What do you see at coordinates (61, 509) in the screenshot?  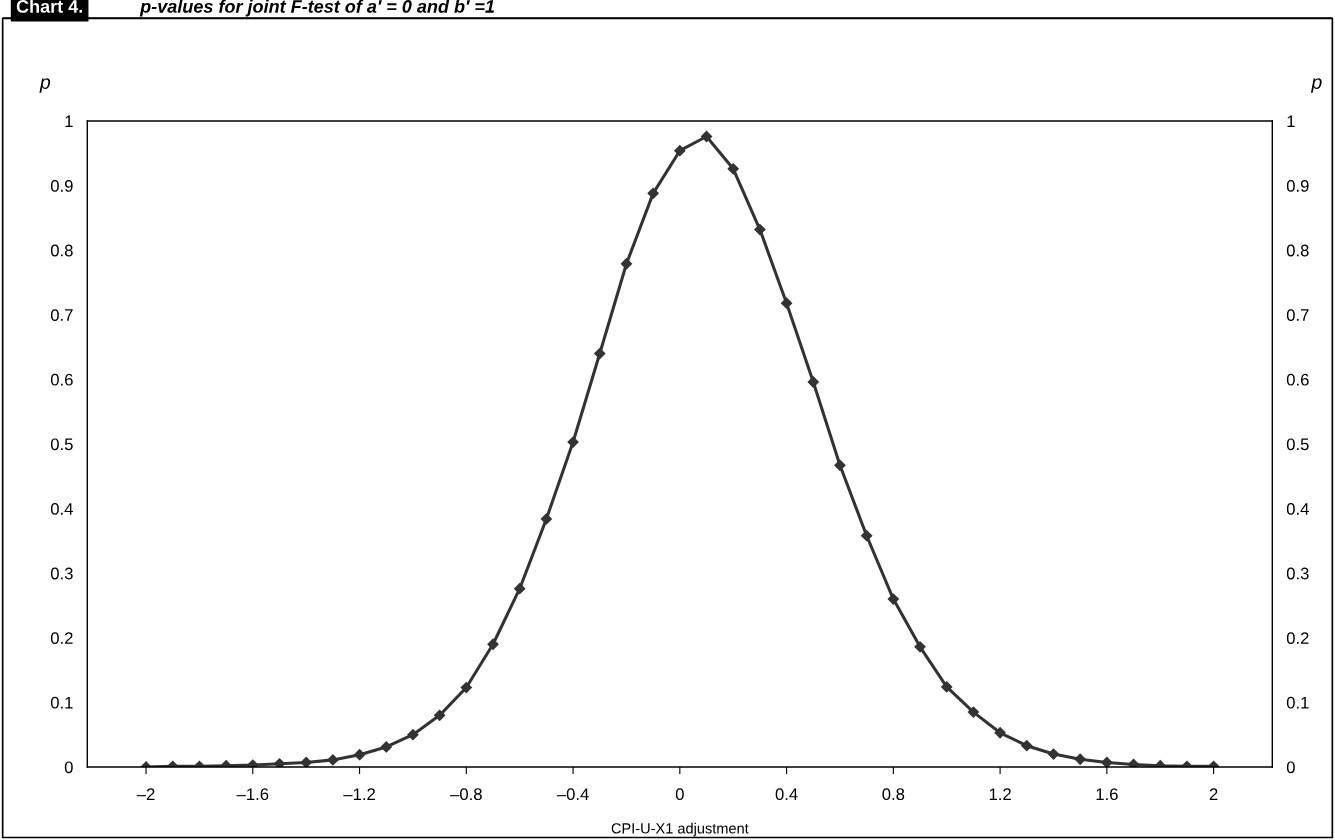 I see `y-tick-label: 0.4` at bounding box center [61, 509].